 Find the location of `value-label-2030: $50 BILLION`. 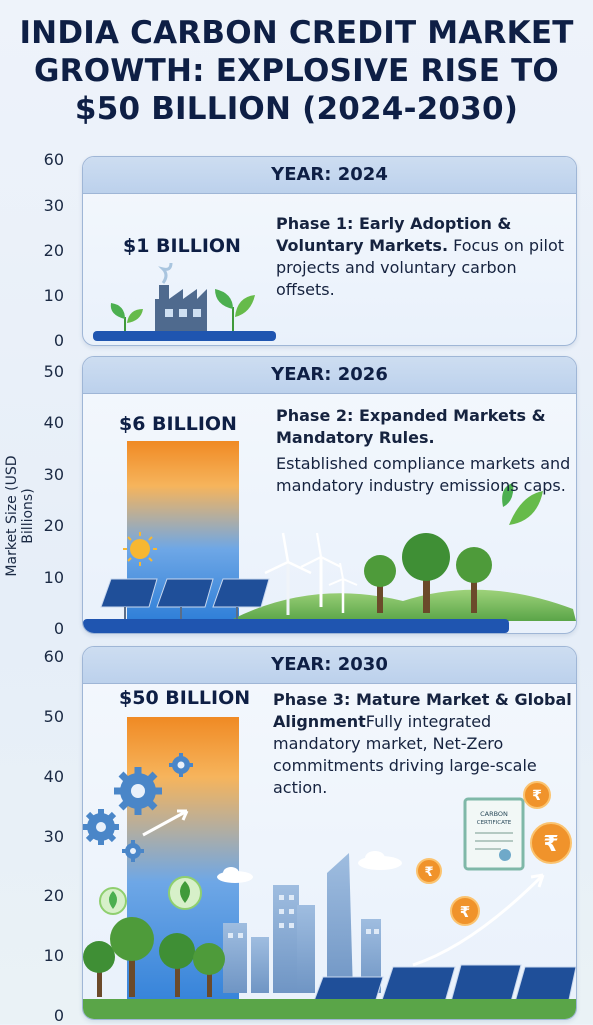

value-label-2030: $50 BILLION is located at coordinates (185, 698).